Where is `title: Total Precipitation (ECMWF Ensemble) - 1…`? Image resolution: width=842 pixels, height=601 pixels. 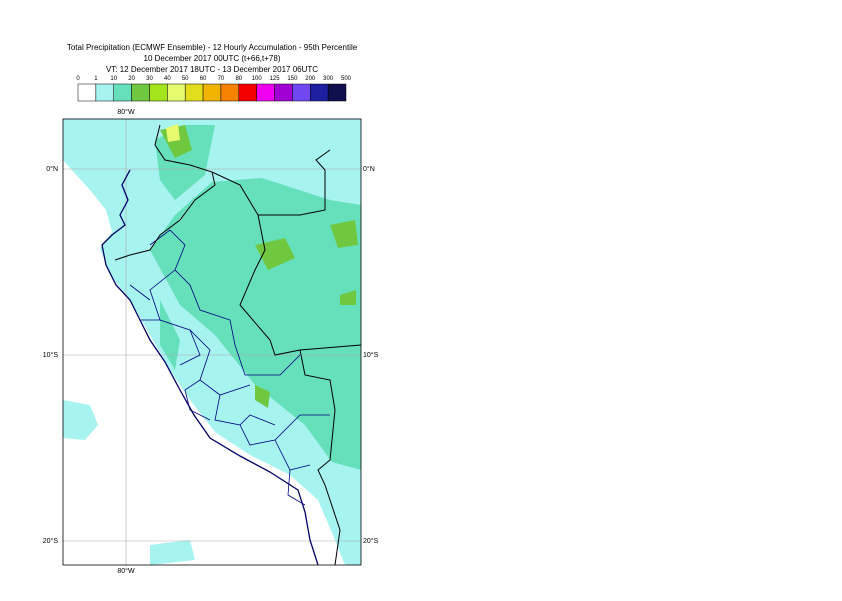 title: Total Precipitation (ECMWF Ensemble) - 1… is located at coordinates (212, 47).